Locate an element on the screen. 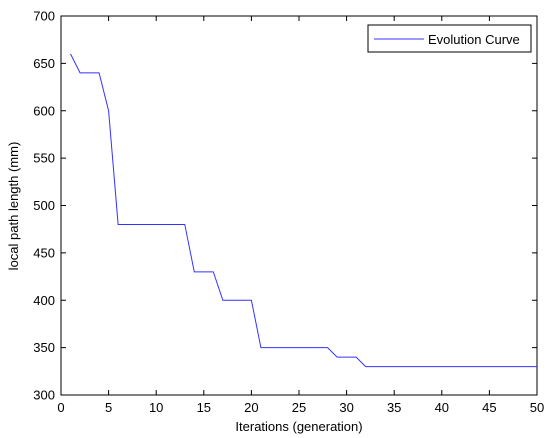 The height and width of the screenshot is (438, 550). y-tick-label: 450 is located at coordinates (44, 252).